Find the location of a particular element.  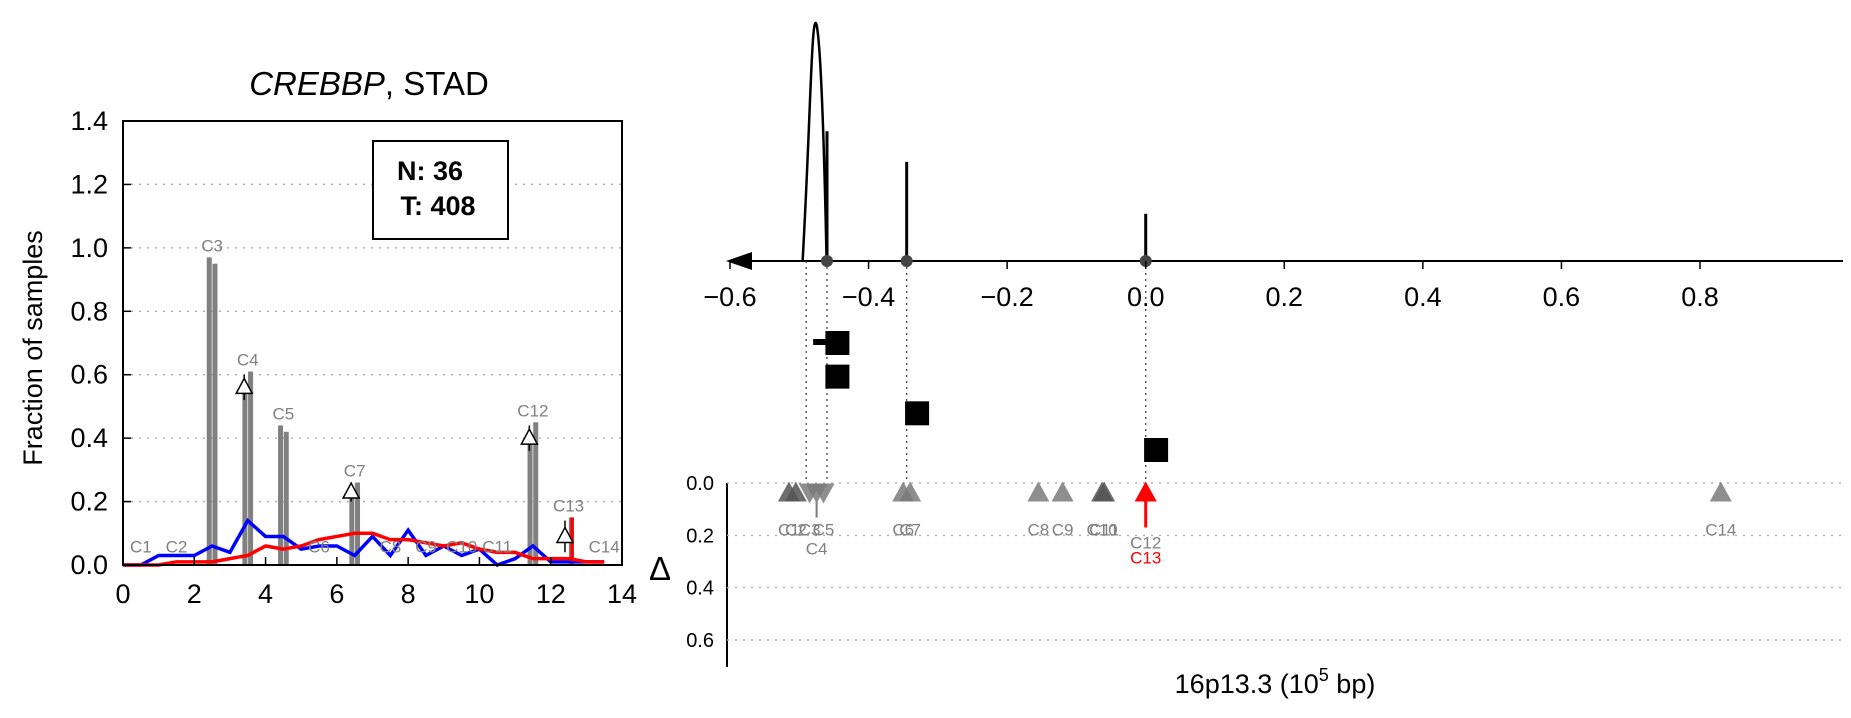

left-component-label: C4 is located at coordinates (248, 360).